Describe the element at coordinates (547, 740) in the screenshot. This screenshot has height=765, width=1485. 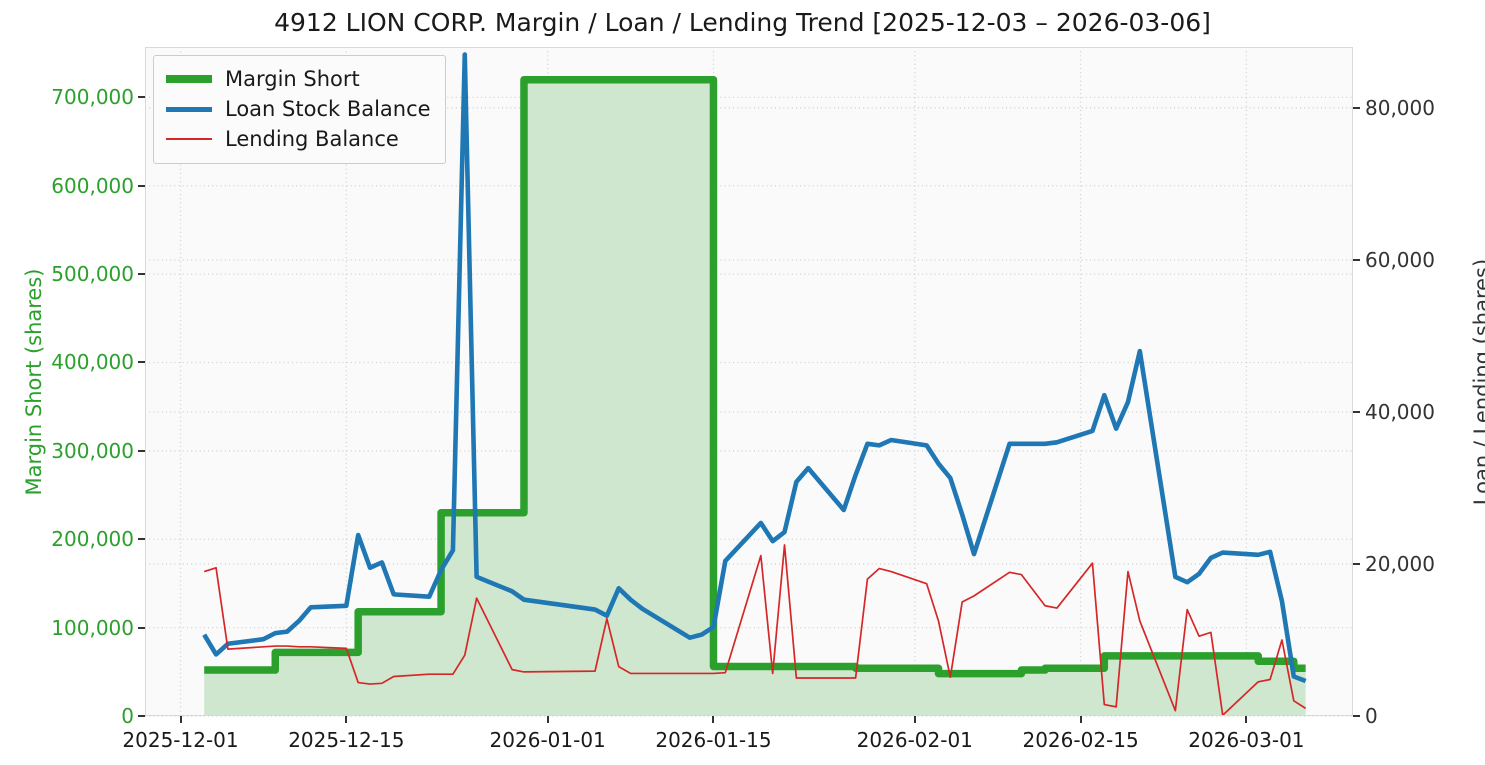
I see `x-tick-label: 2026-01-01` at that location.